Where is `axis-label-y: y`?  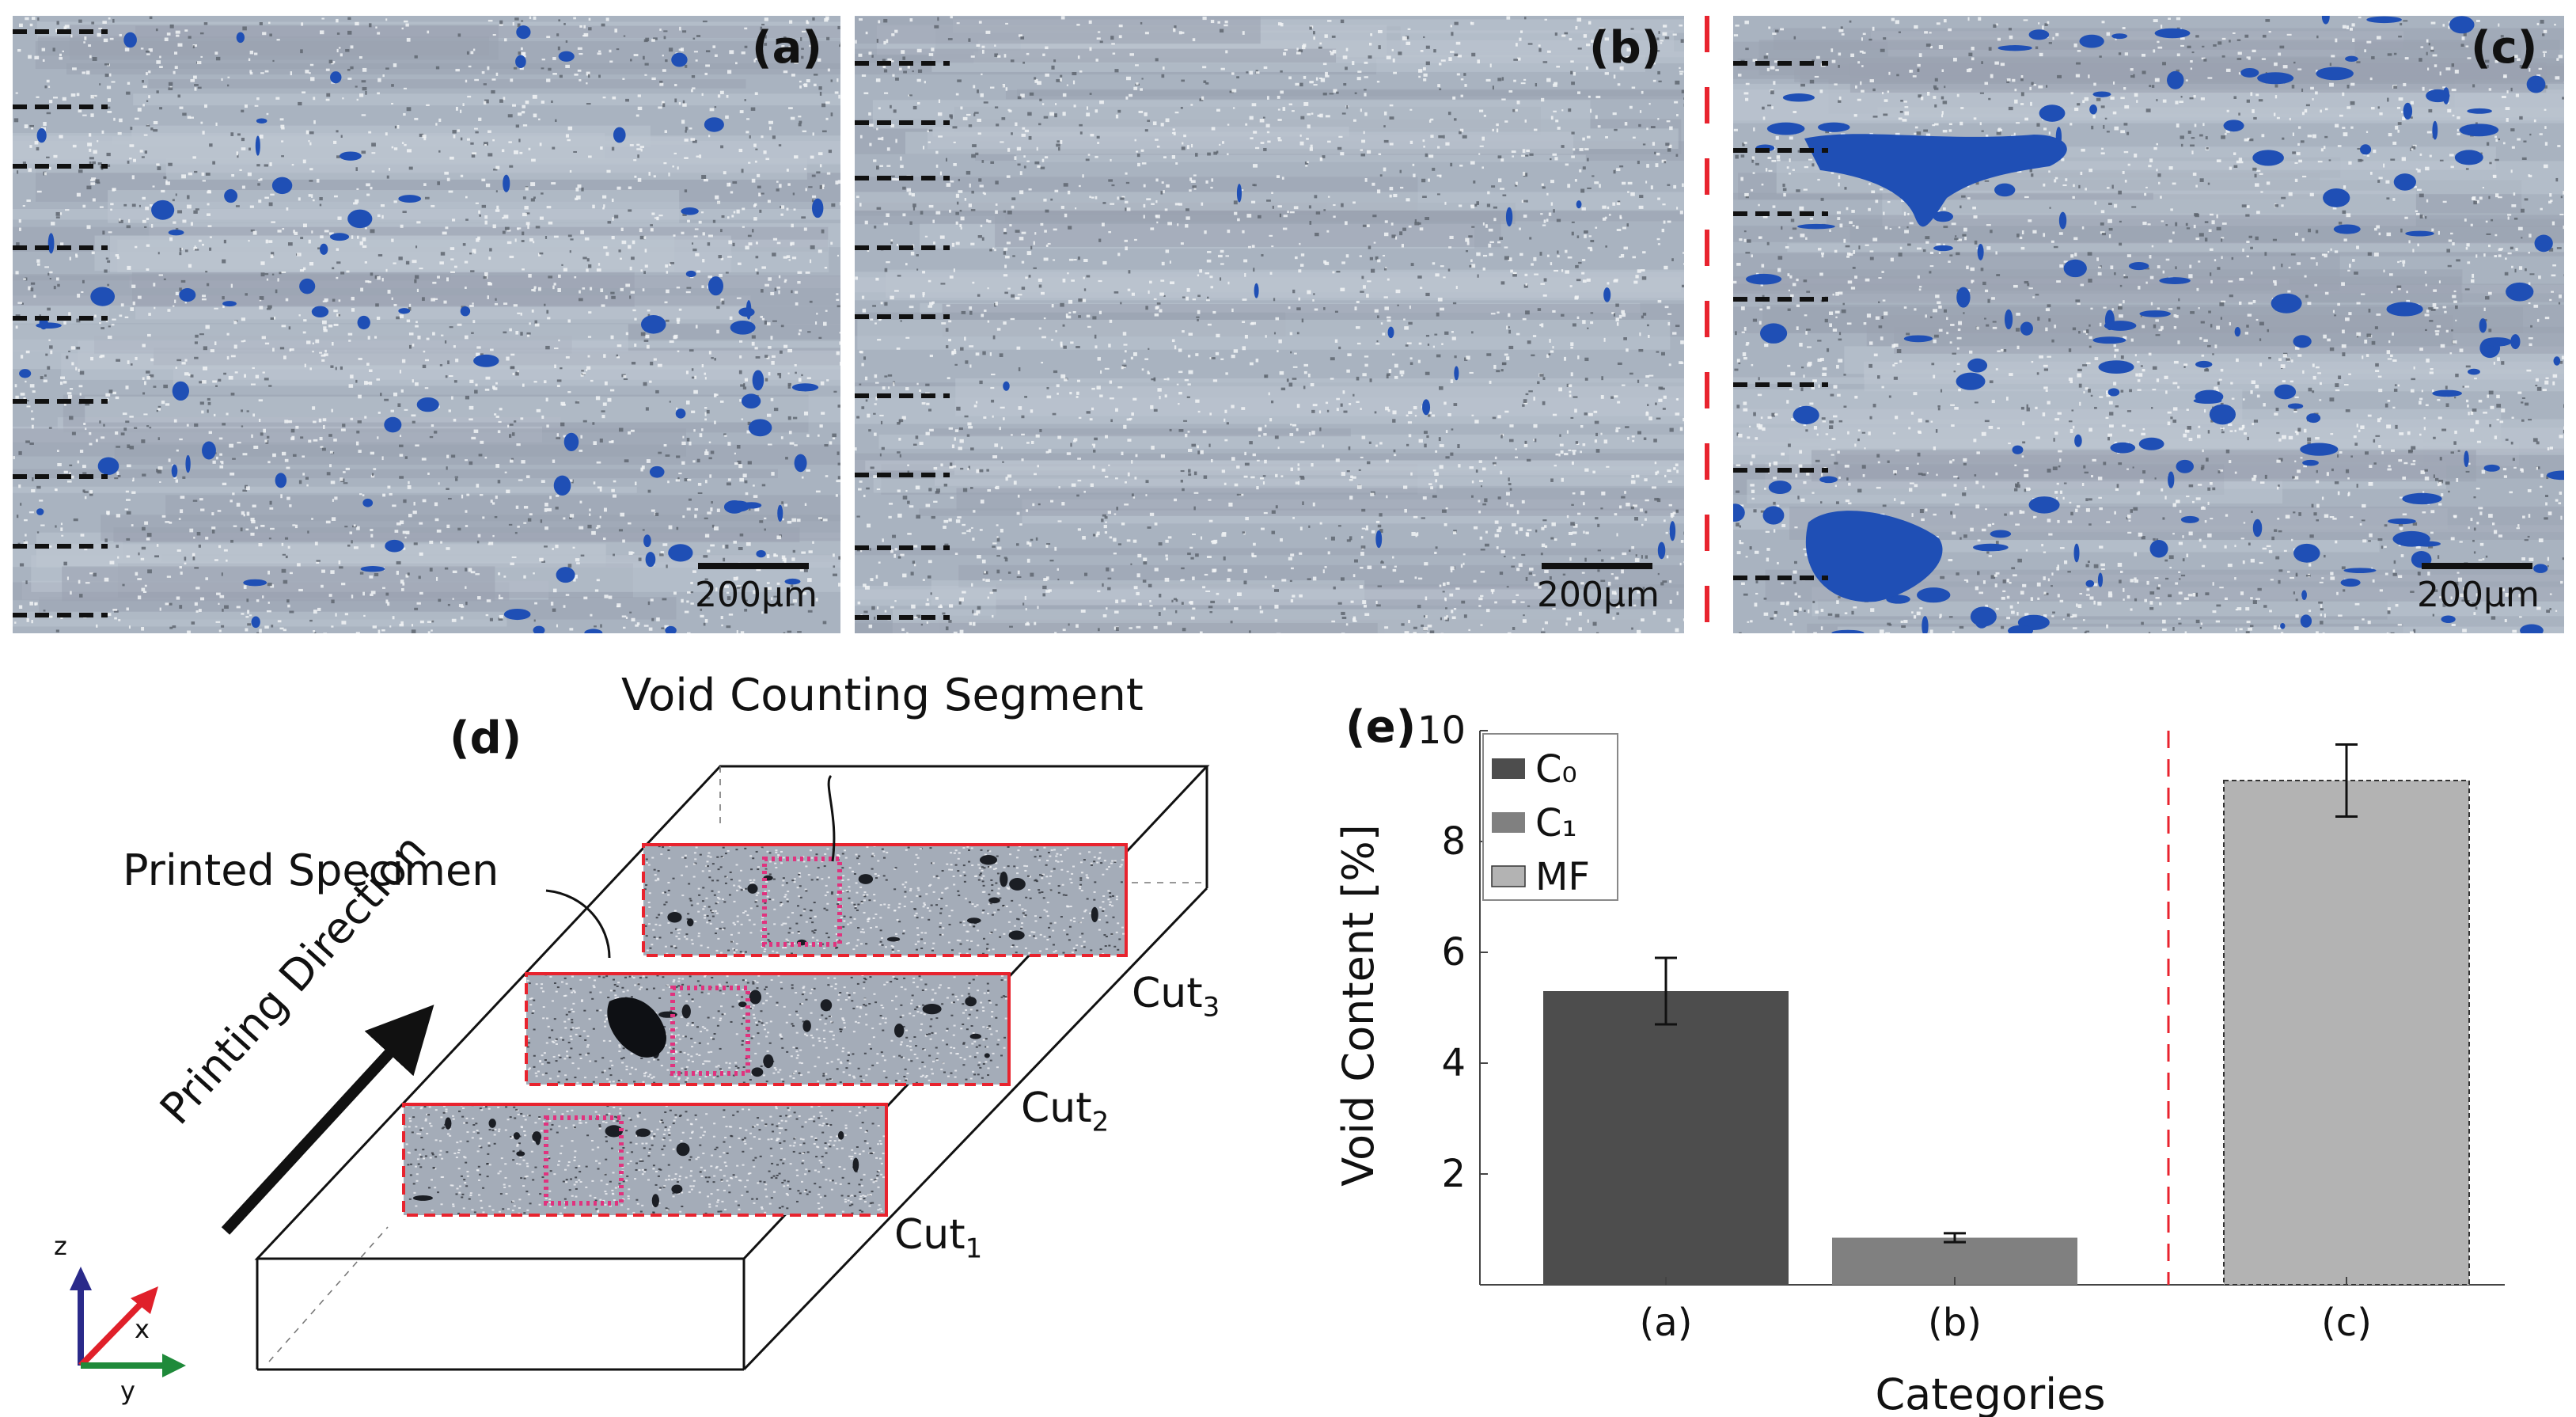 axis-label-y: y is located at coordinates (127, 1391).